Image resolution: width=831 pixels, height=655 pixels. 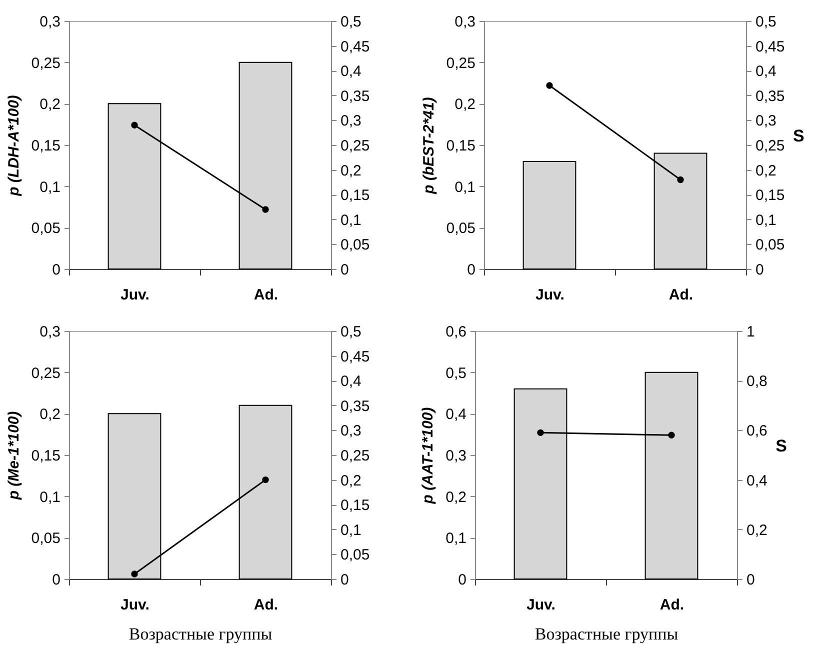 I want to click on y2-tick-label: 1, so click(x=750, y=332).